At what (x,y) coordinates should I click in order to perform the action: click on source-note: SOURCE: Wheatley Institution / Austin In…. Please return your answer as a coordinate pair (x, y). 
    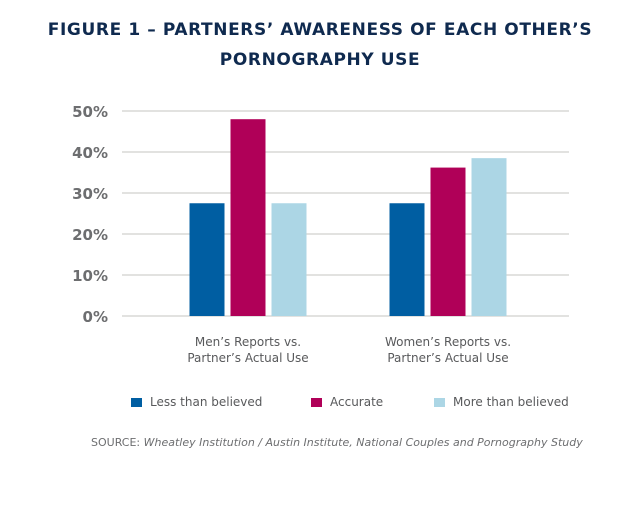
    Looking at the image, I should click on (337, 442).